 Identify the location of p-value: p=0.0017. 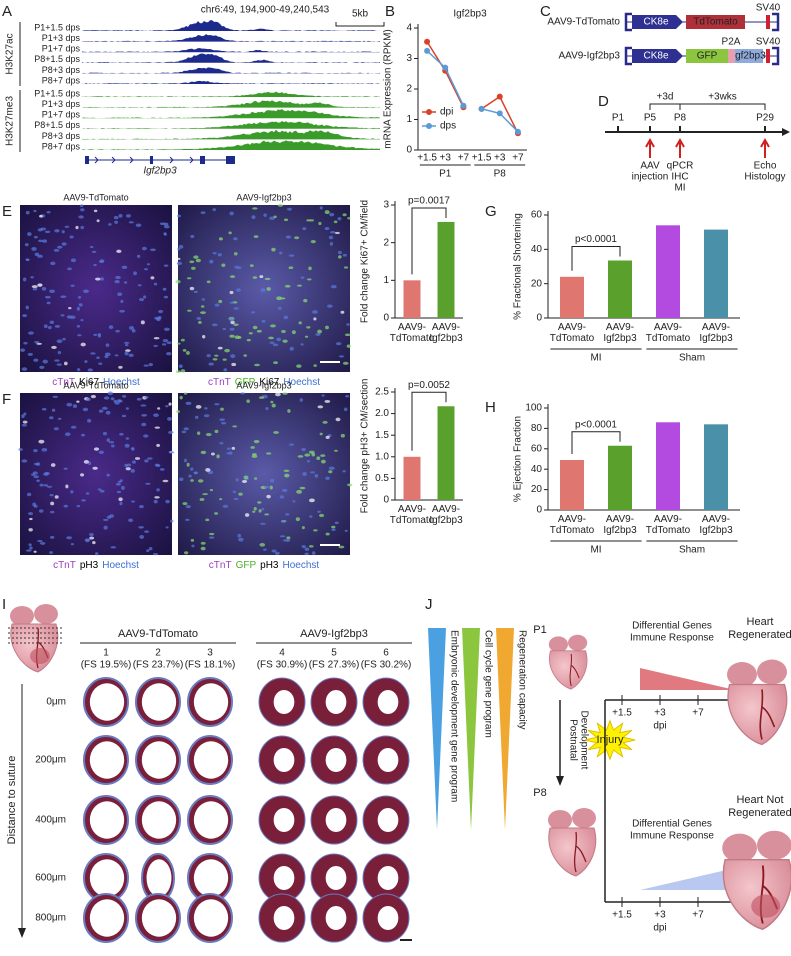
(429, 201).